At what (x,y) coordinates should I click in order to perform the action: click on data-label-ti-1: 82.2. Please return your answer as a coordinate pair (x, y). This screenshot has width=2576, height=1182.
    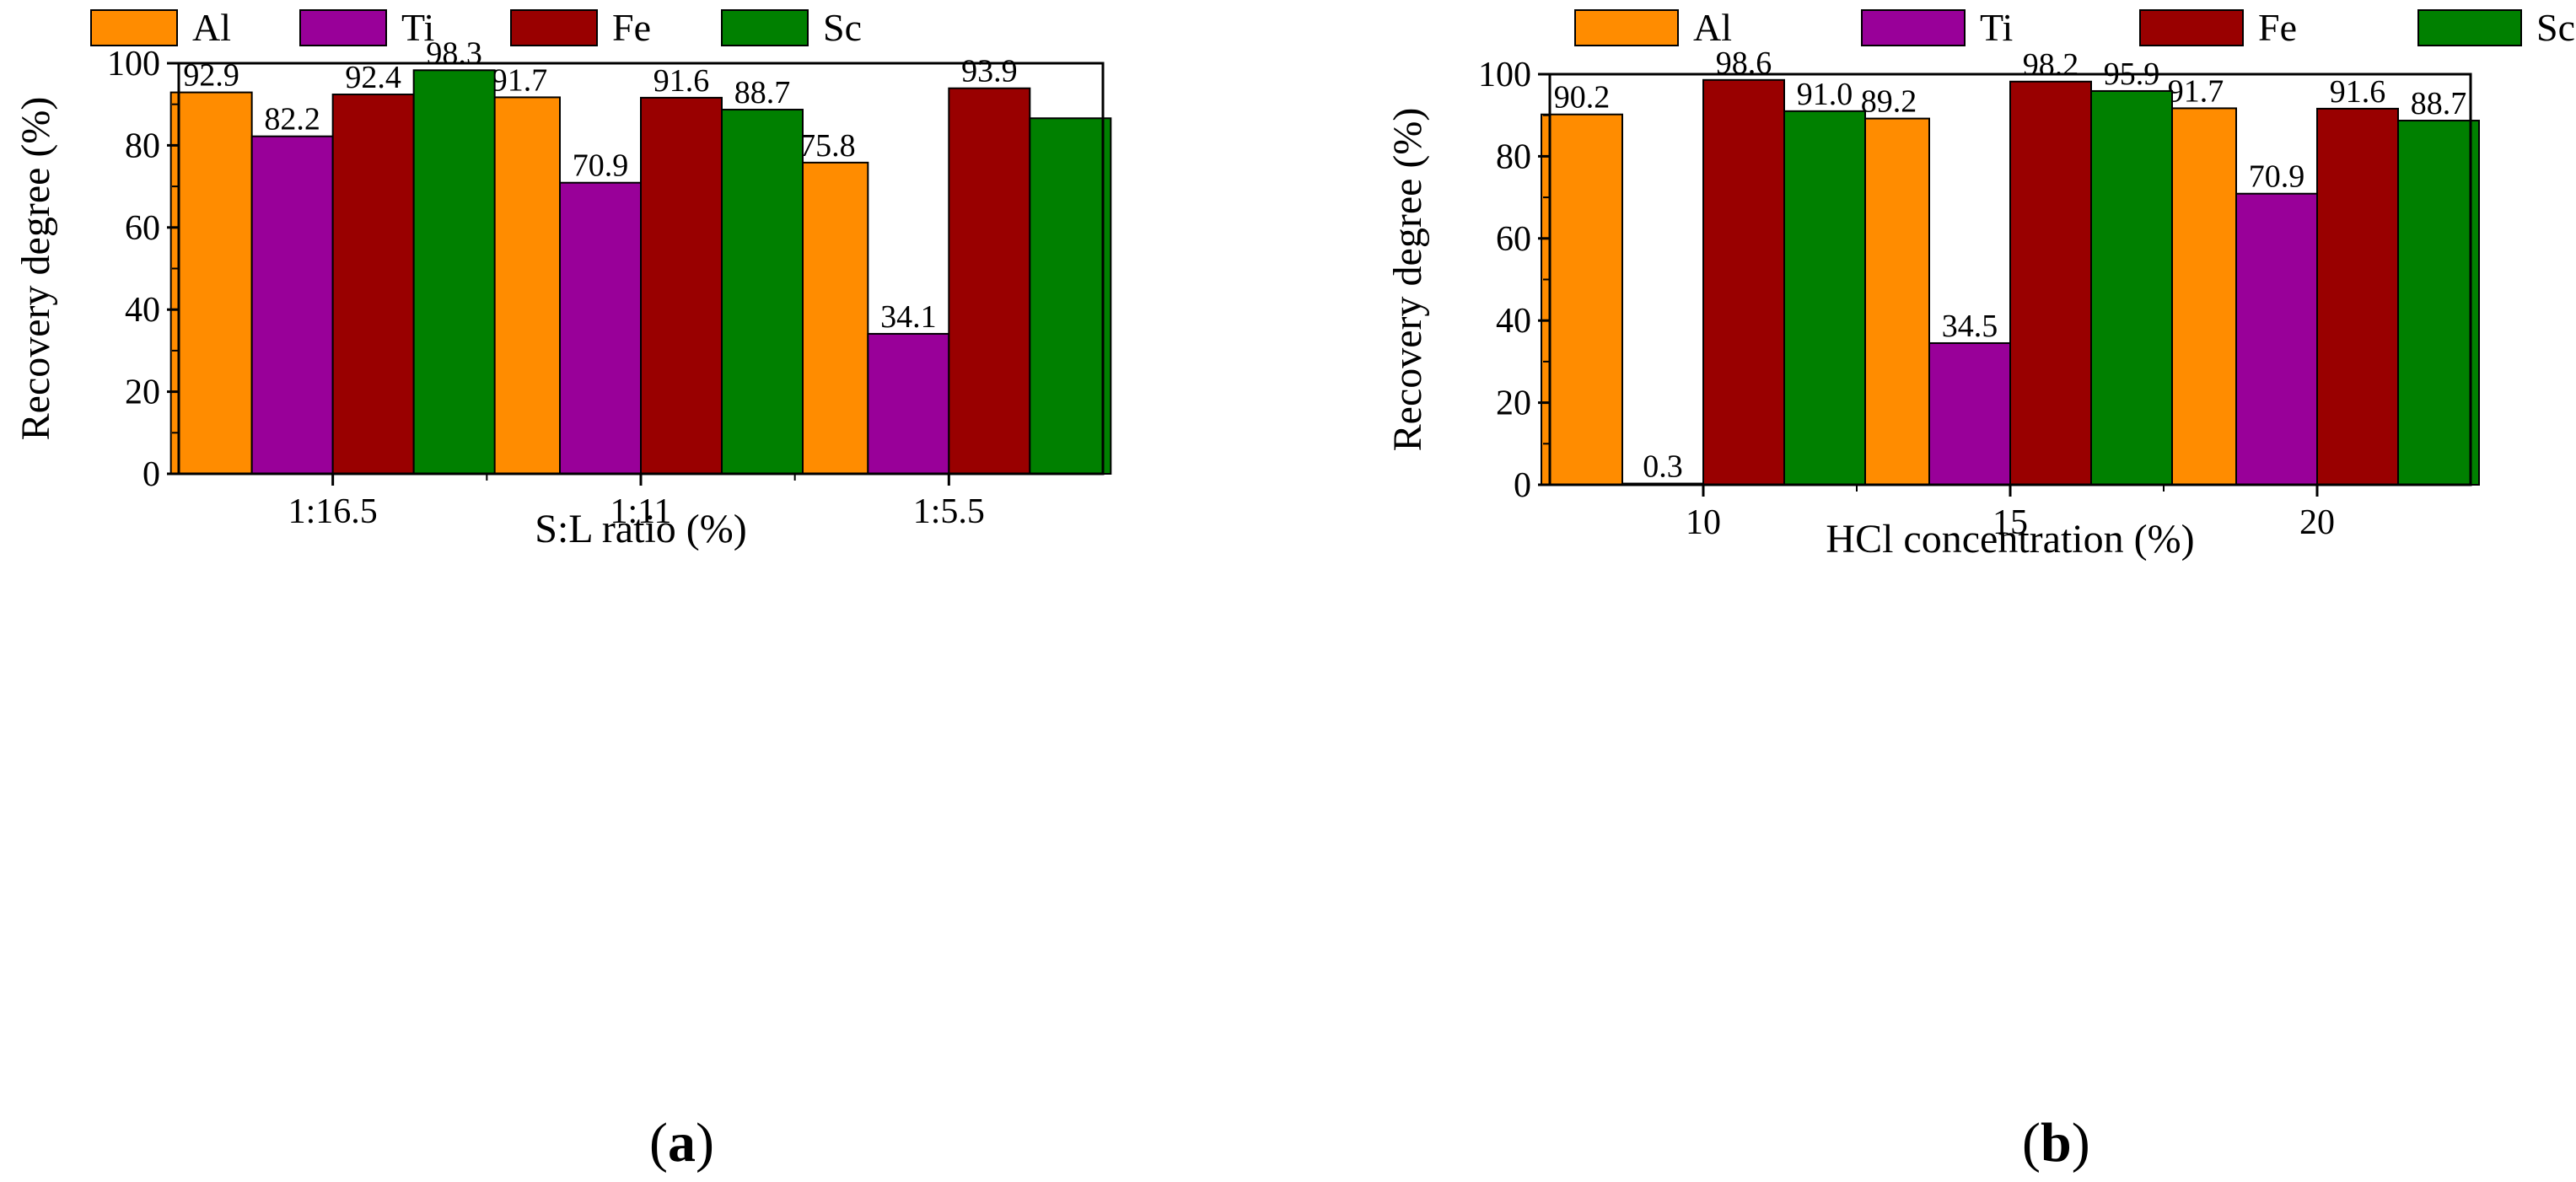
    Looking at the image, I should click on (292, 119).